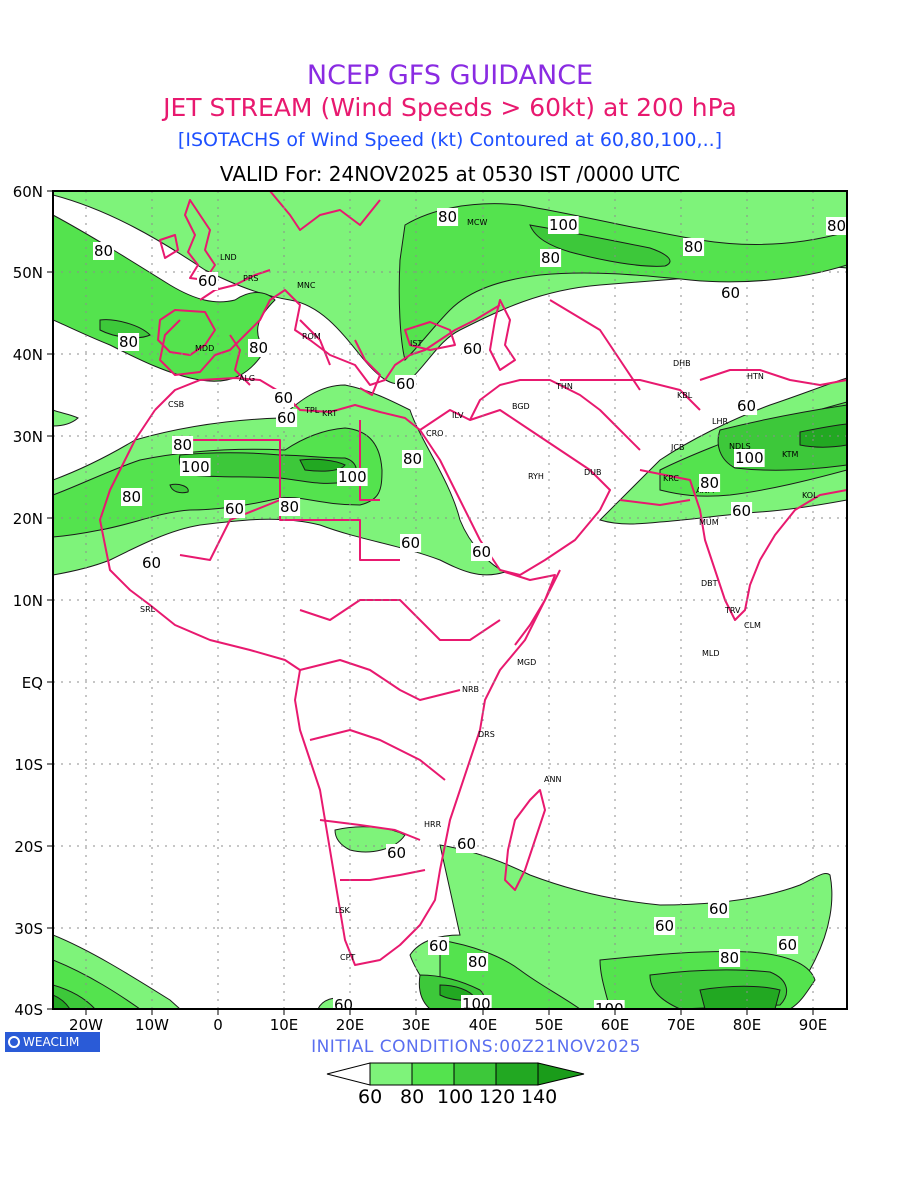 Image resolution: width=900 pixels, height=1200 pixels. I want to click on lat-label: 40N, so click(28, 355).